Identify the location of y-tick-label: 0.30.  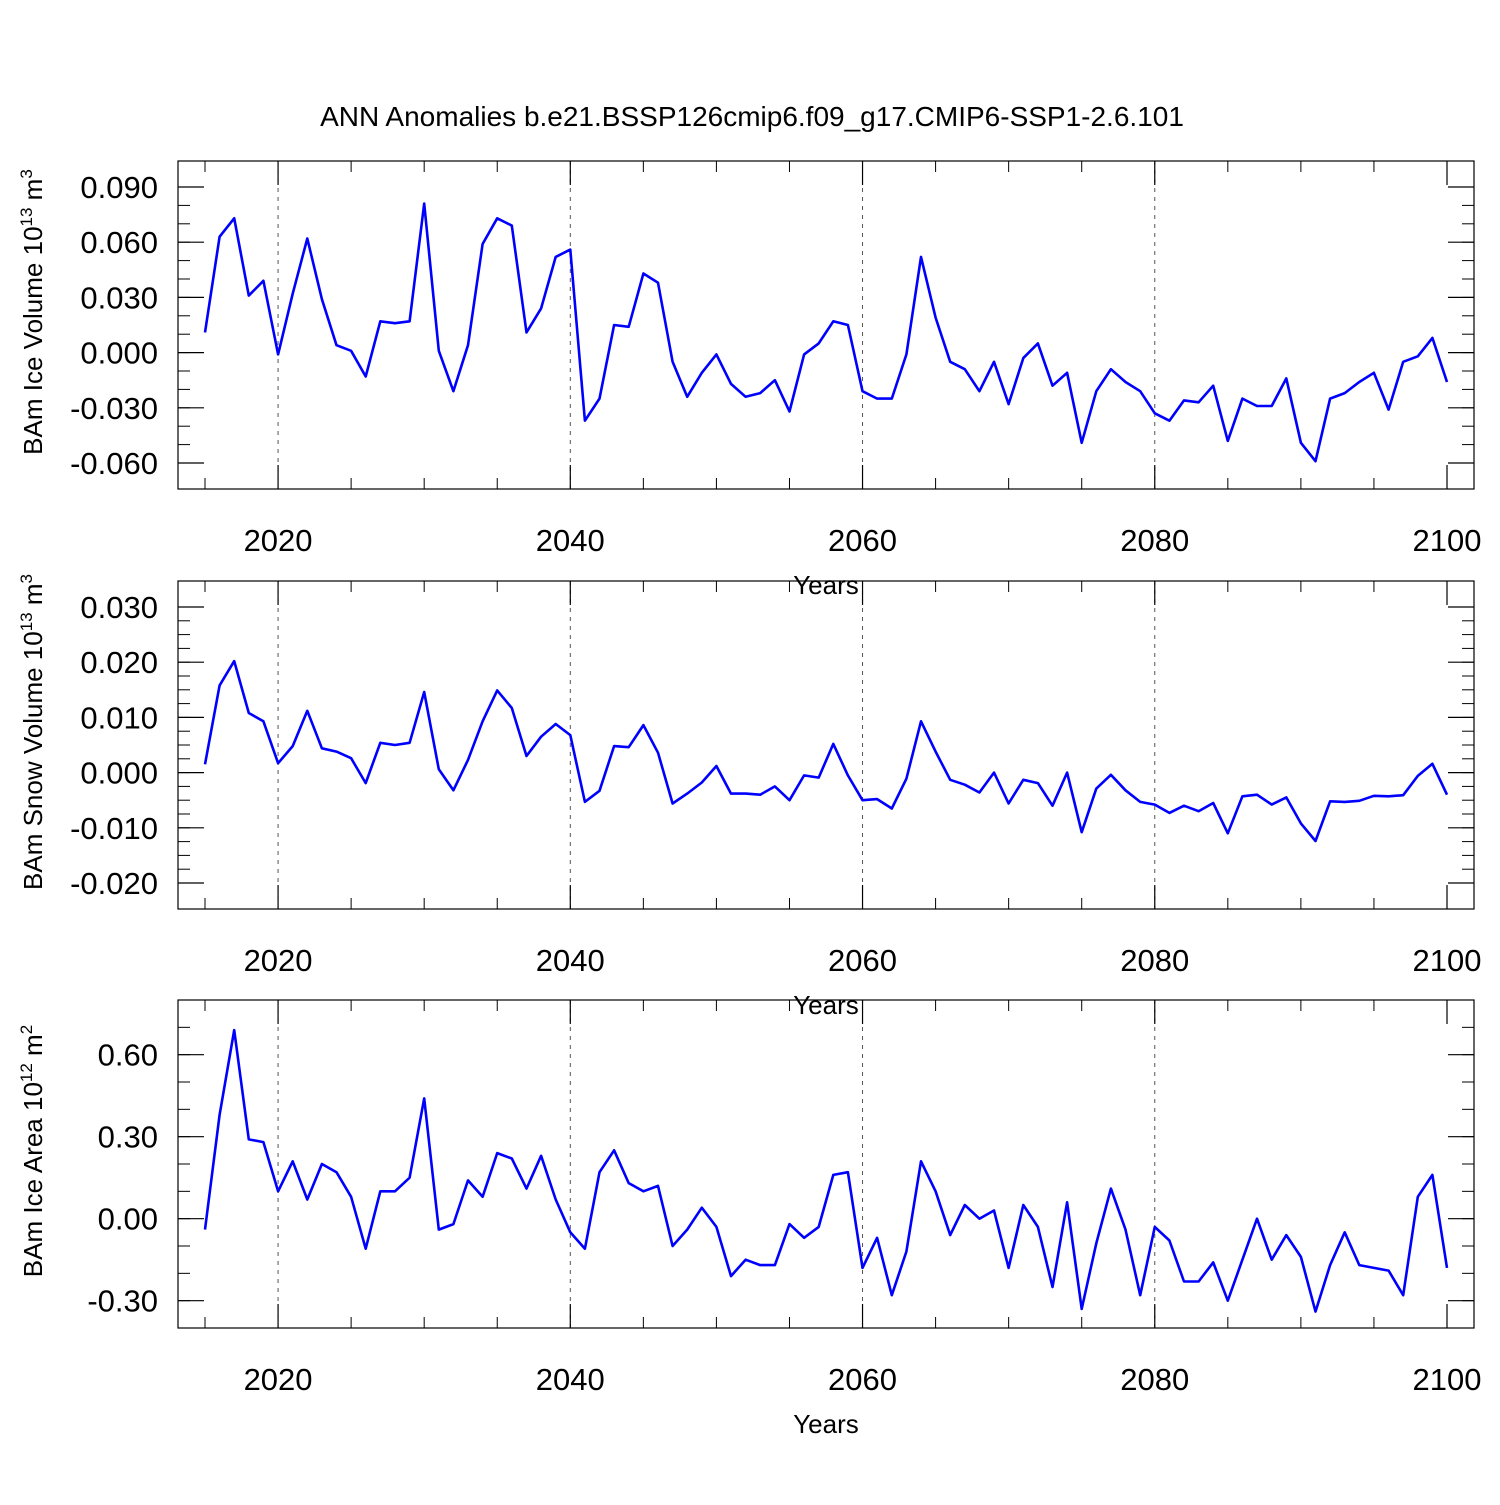
(128, 1137).